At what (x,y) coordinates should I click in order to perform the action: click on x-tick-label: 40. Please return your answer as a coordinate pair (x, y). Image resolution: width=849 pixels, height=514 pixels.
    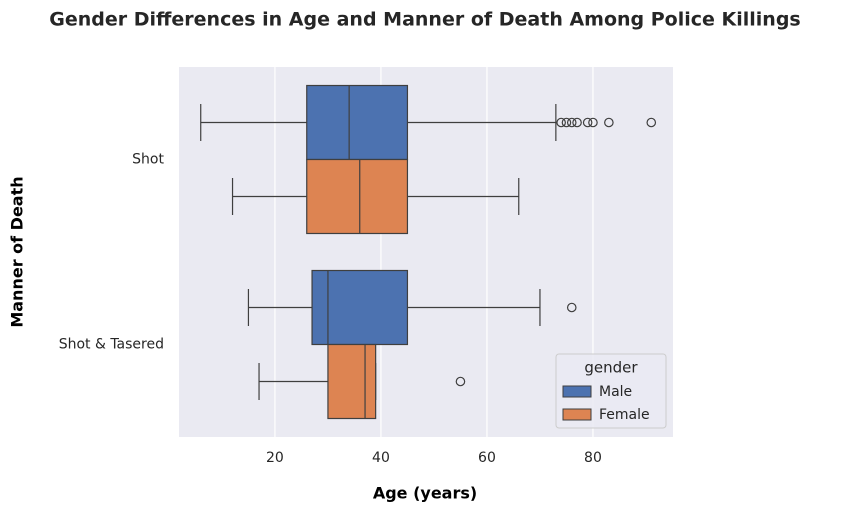
    Looking at the image, I should click on (381, 458).